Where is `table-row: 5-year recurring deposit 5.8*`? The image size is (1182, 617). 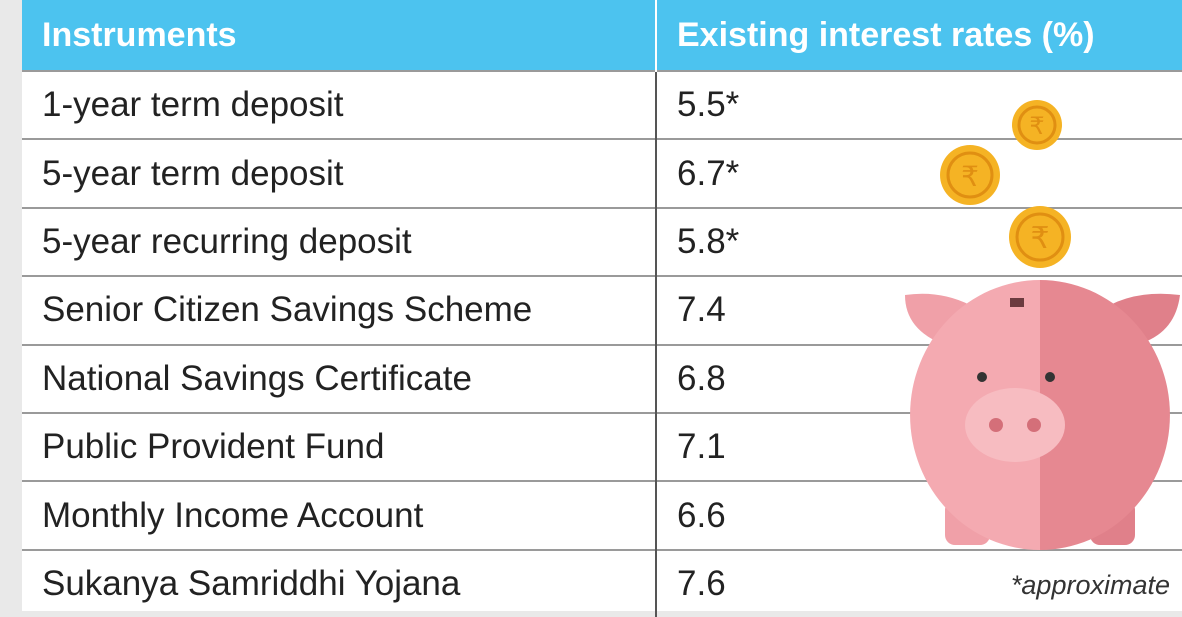 table-row: 5-year recurring deposit 5.8* is located at coordinates (602, 241).